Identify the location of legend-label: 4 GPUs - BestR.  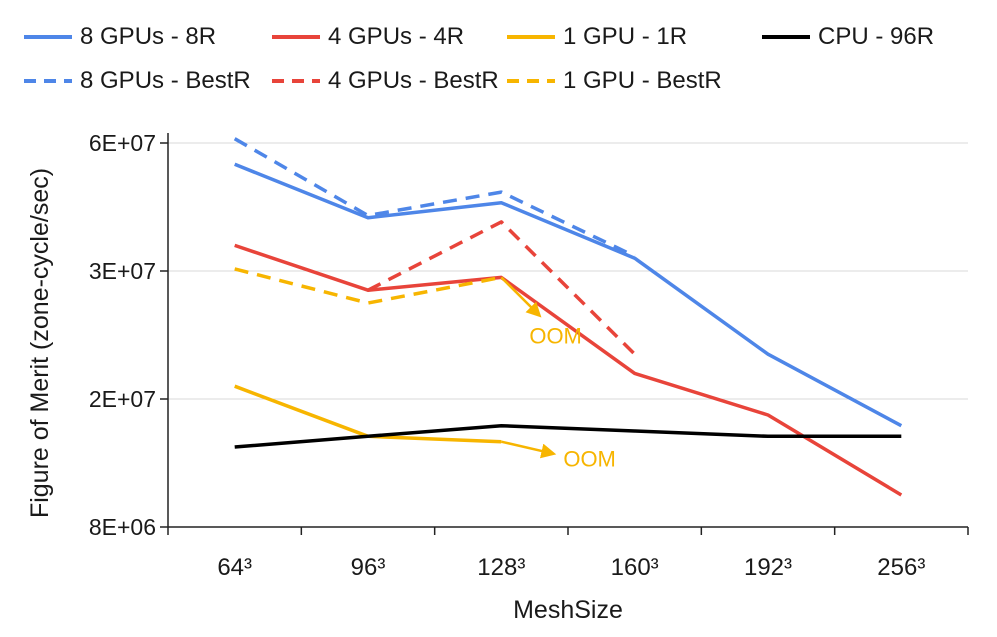
(413, 80).